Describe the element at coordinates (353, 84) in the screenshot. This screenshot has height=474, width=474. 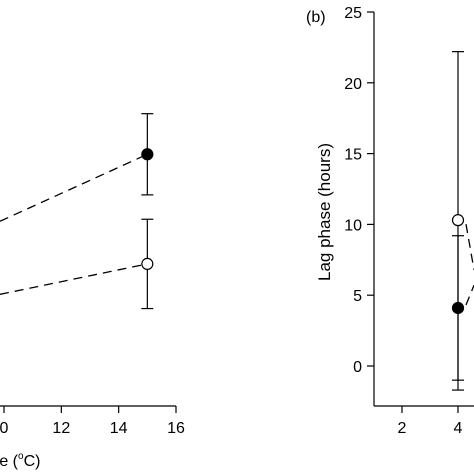
I see `right-y-tick-label: 20` at that location.